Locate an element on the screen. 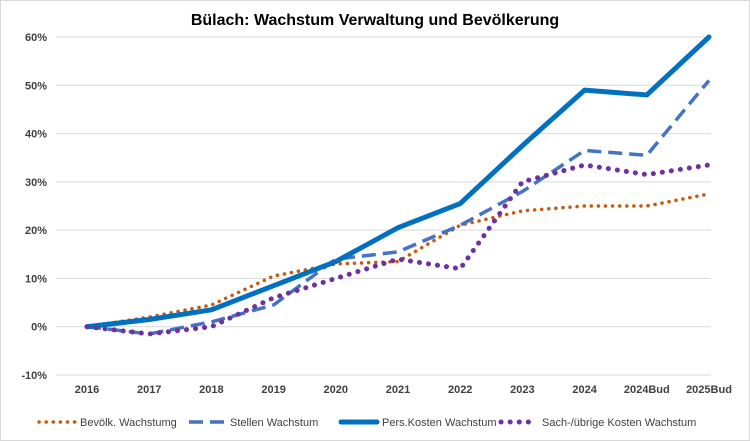  x-tick-label: 2018 is located at coordinates (211, 390).